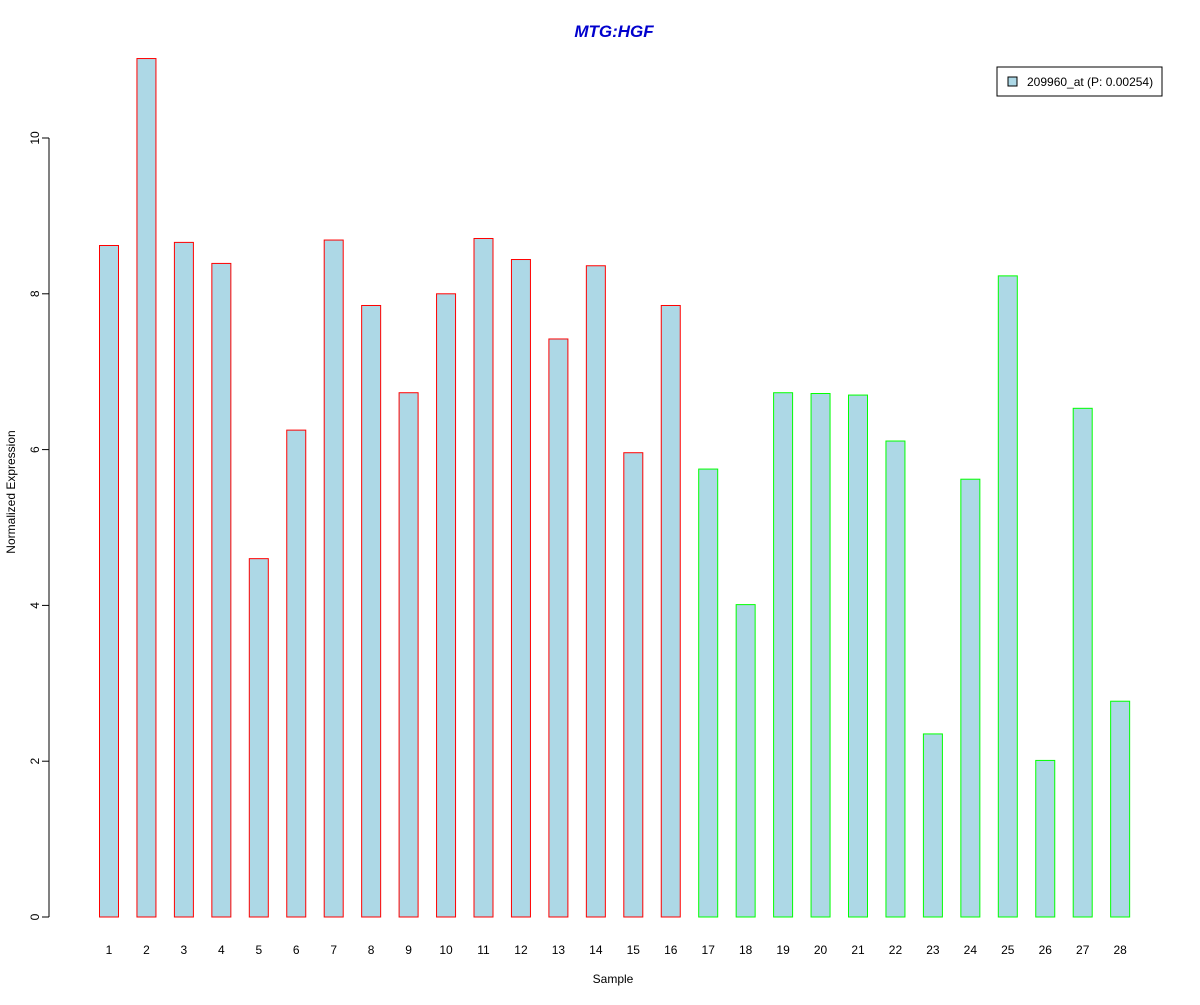 This screenshot has width=1200, height=1005. What do you see at coordinates (746, 950) in the screenshot?
I see `x-tick-label: 18` at bounding box center [746, 950].